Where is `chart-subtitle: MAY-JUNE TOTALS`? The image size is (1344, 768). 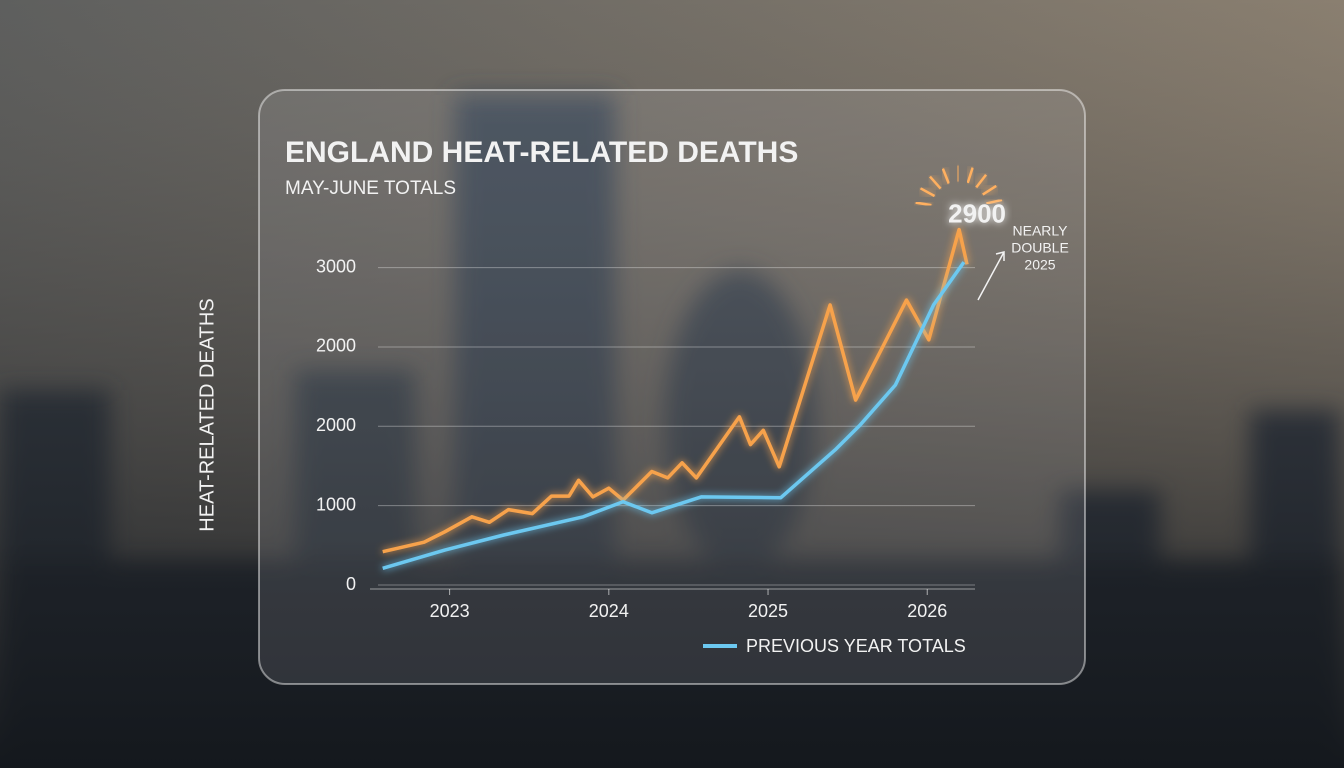 chart-subtitle: MAY-JUNE TOTALS is located at coordinates (370, 188).